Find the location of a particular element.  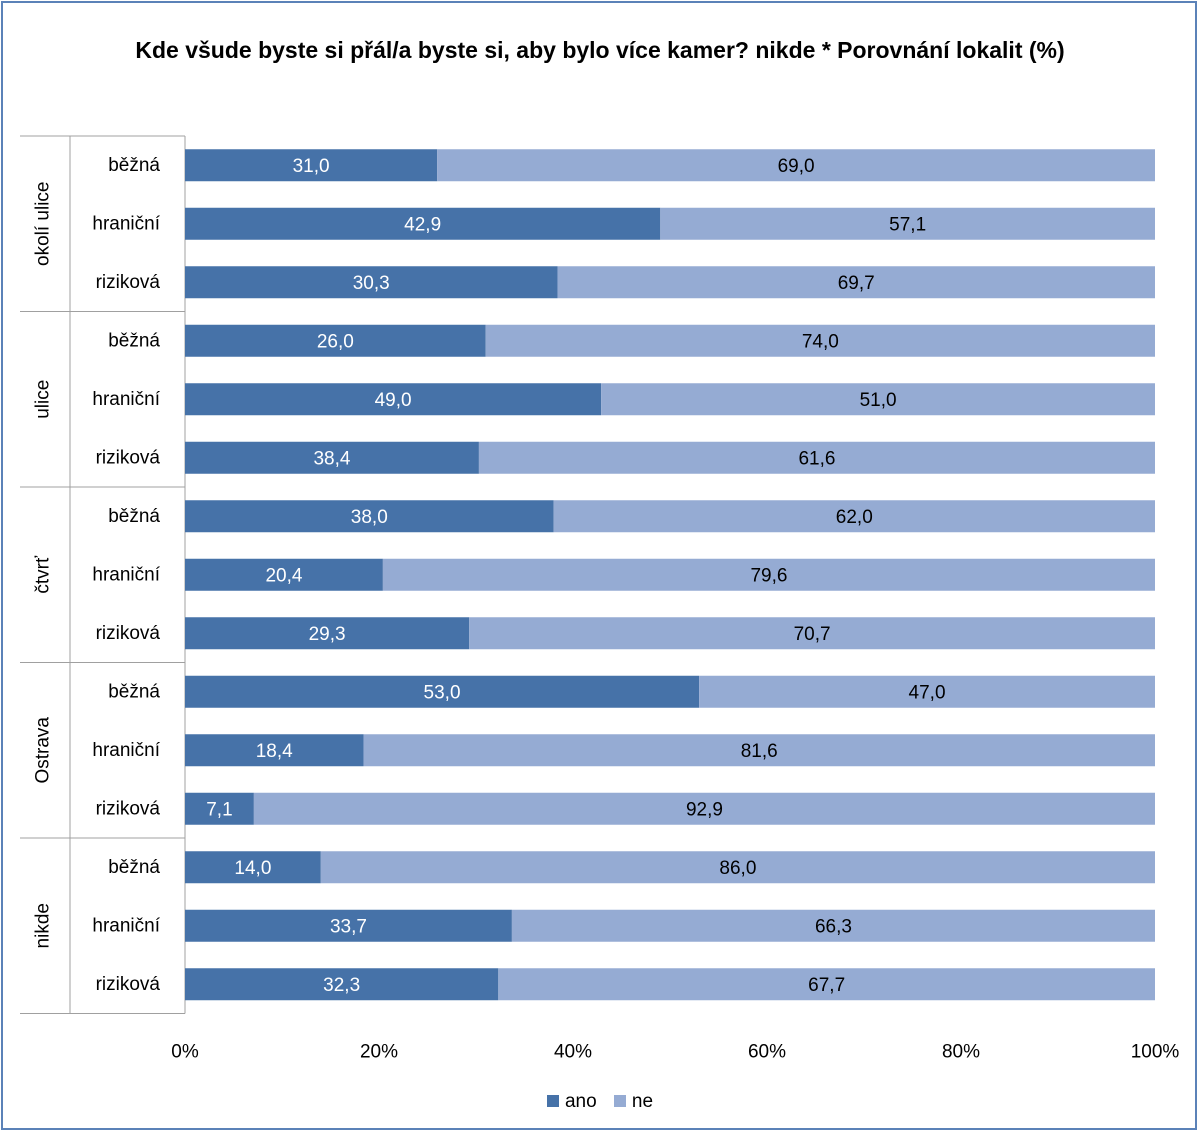

data-label-ne: 62,0 is located at coordinates (854, 517).